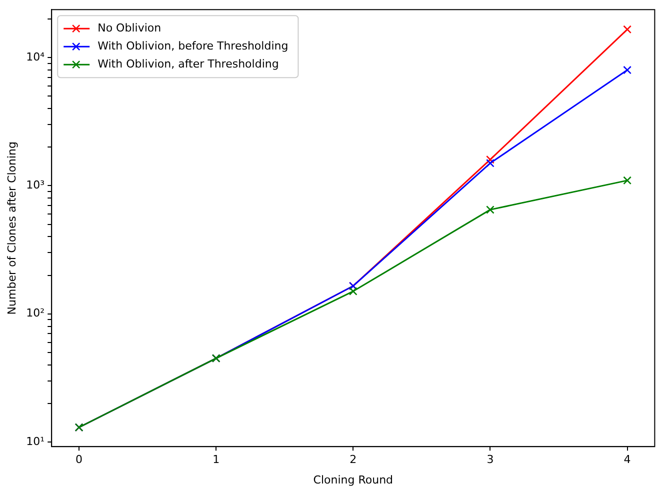 The image size is (661, 493). What do you see at coordinates (79, 459) in the screenshot?
I see `x-tick-label: 0` at bounding box center [79, 459].